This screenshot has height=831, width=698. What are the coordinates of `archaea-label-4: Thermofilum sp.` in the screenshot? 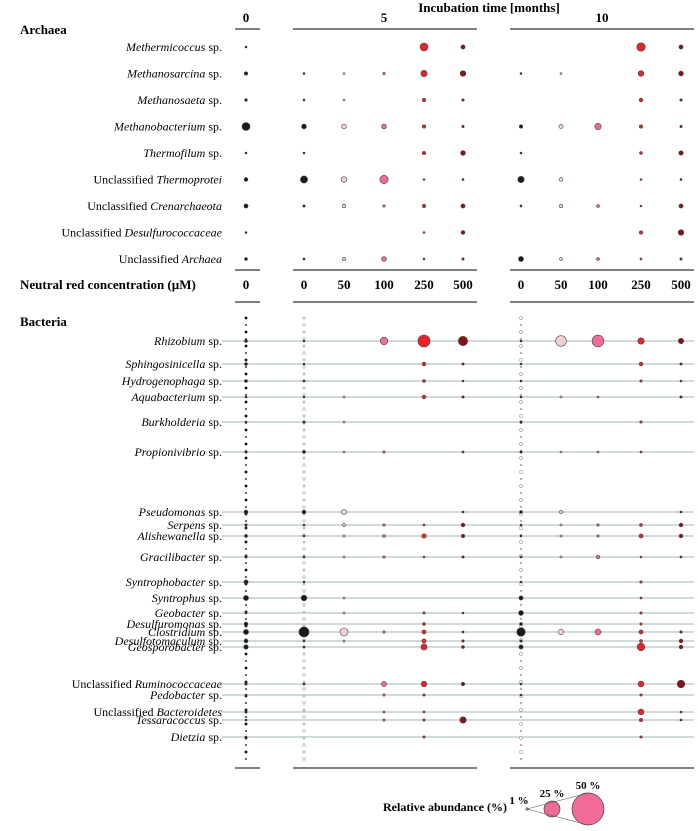 It's located at (182, 153).